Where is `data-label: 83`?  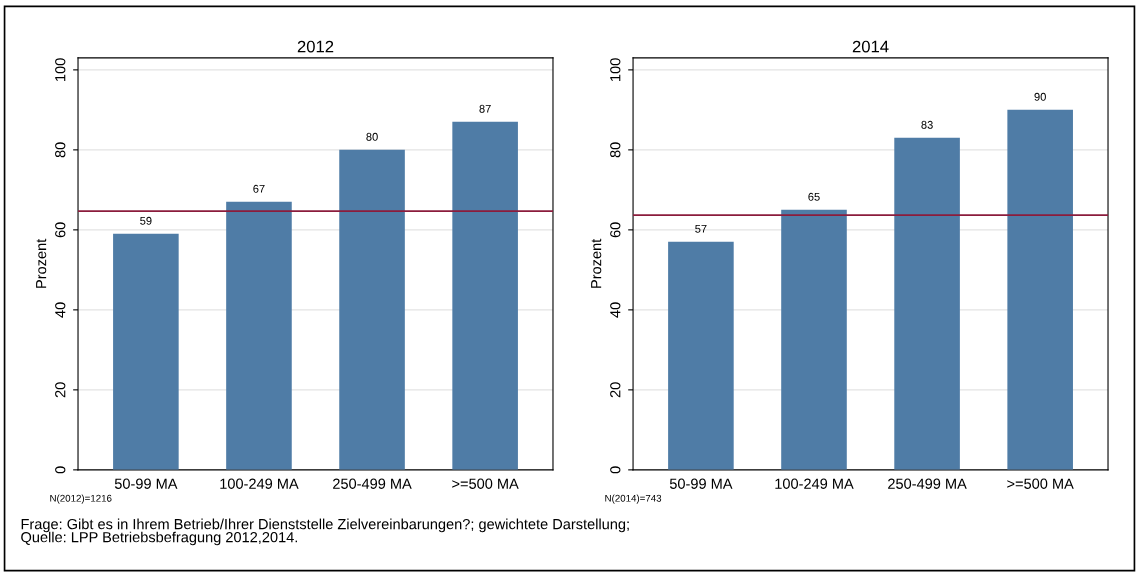 data-label: 83 is located at coordinates (927, 124).